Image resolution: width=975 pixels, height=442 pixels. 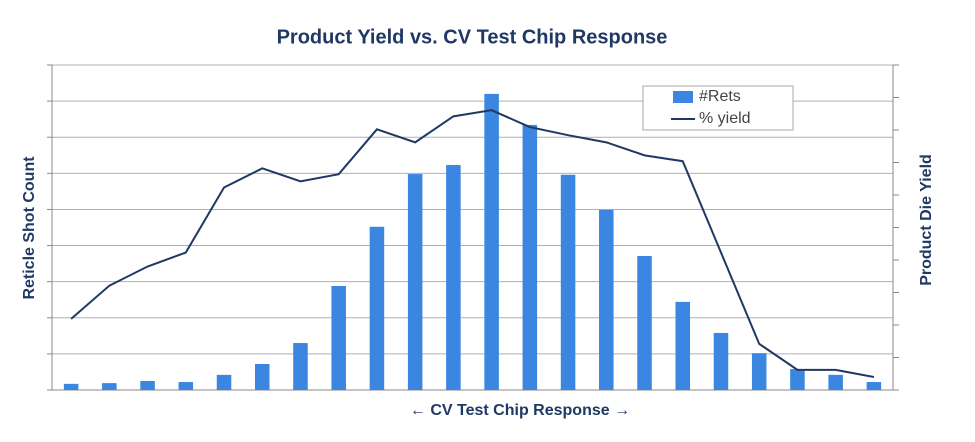 What do you see at coordinates (29, 228) in the screenshot?
I see `y-axis-label: Reticle Shot Count` at bounding box center [29, 228].